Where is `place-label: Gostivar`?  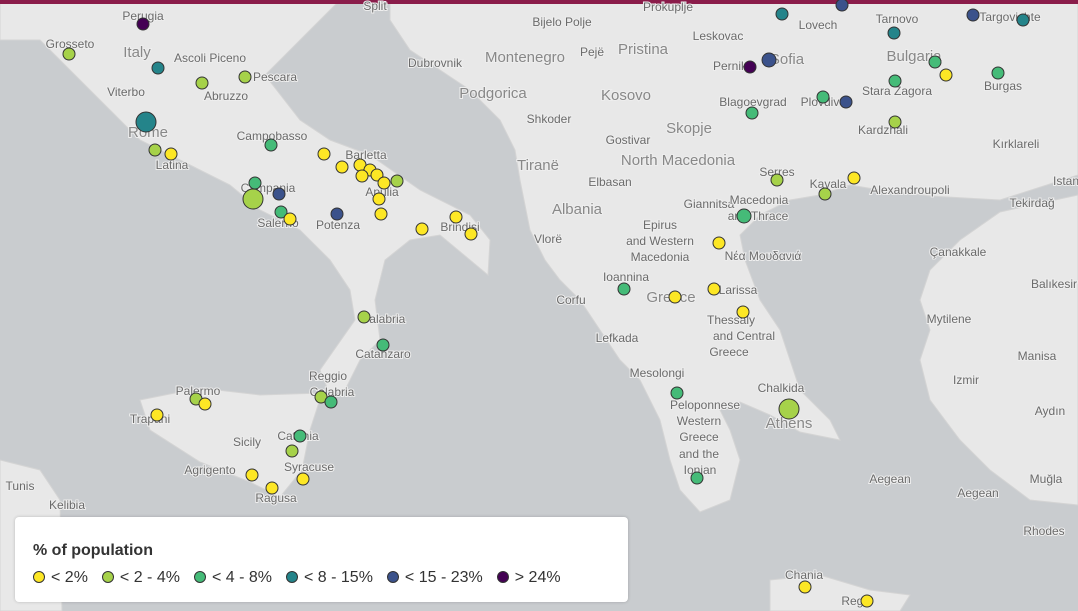
place-label: Gostivar is located at coordinates (628, 140).